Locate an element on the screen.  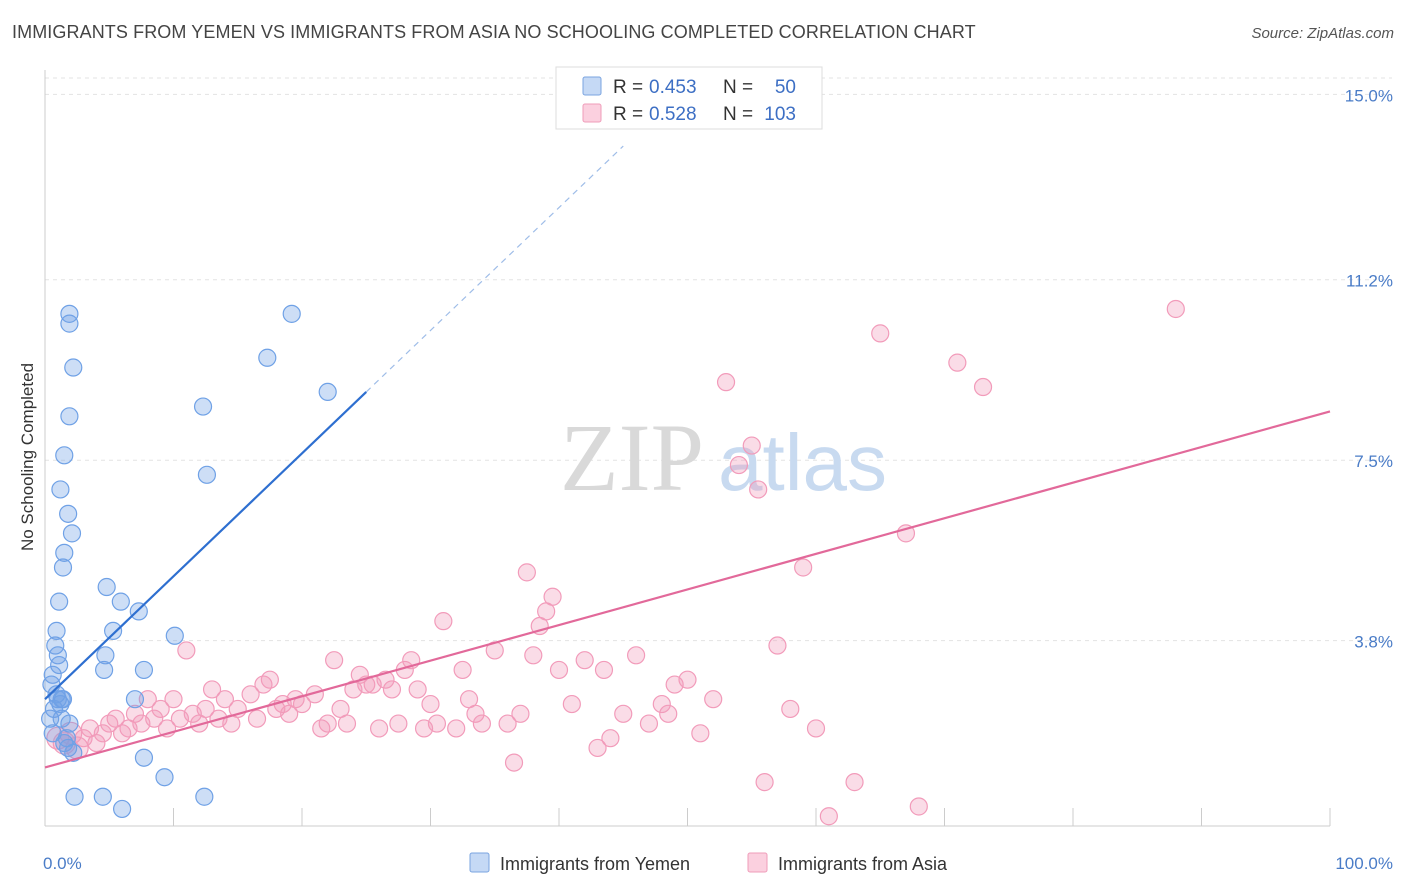
legend-asia-swatch is located at coordinates (757, 862).